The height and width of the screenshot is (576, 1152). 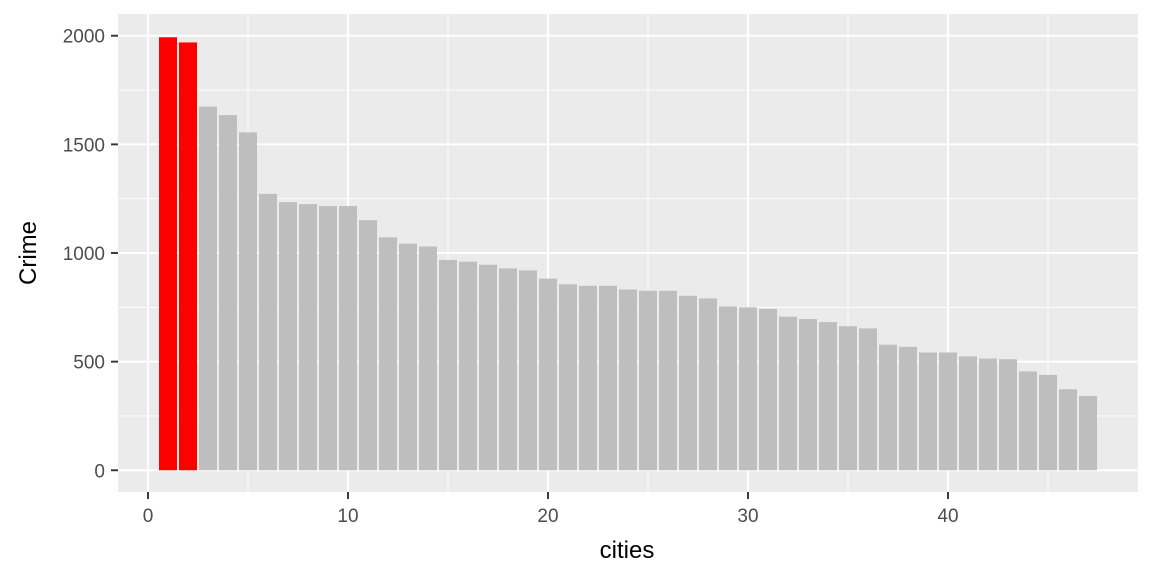 I want to click on y-axis-title: Crime, so click(x=28, y=253).